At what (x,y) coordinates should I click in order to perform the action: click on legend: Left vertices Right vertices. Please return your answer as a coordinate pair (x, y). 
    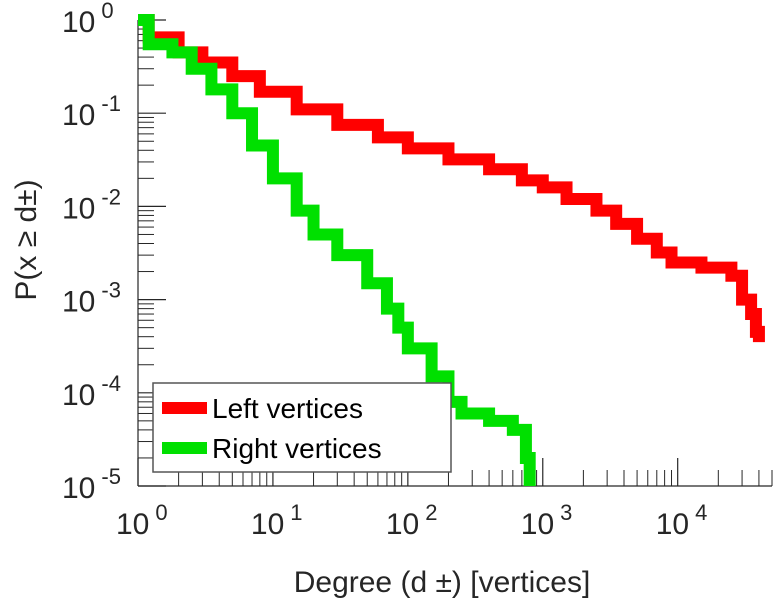
    Looking at the image, I should click on (302, 427).